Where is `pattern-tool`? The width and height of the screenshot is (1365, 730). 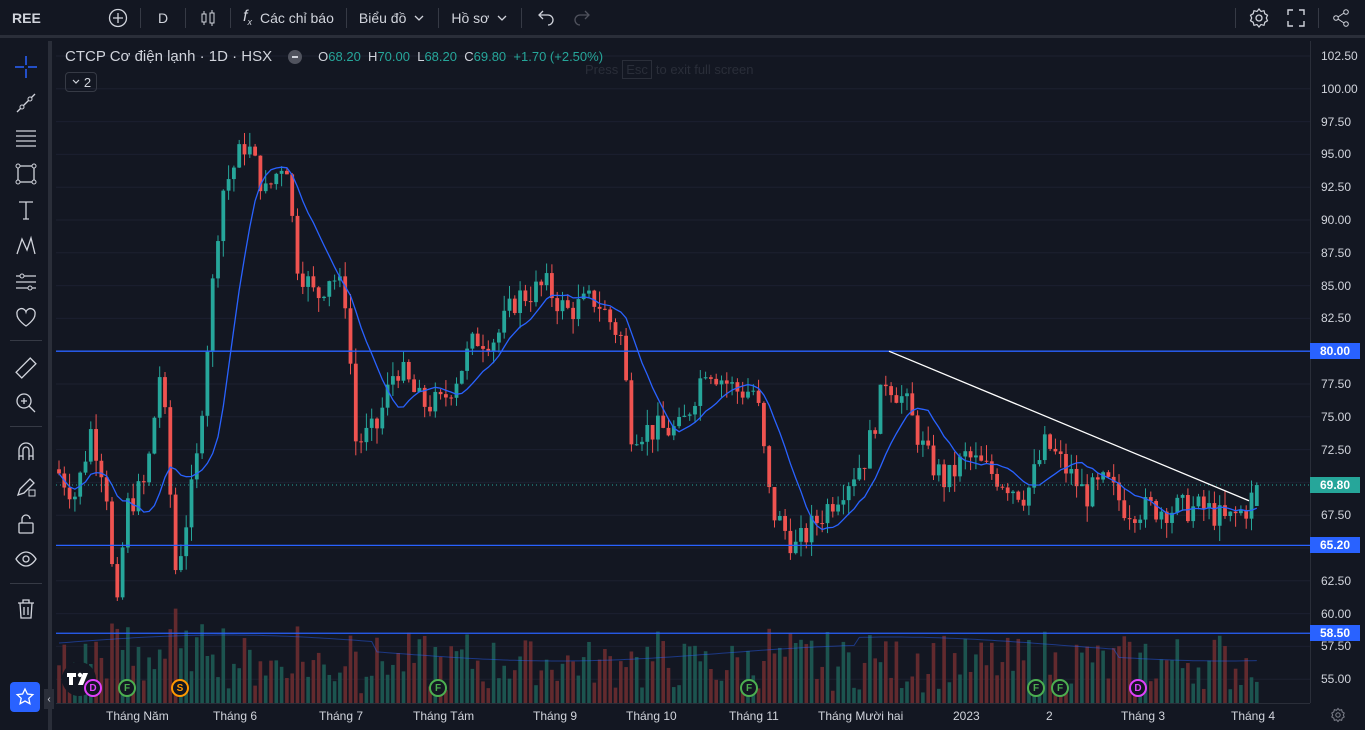 pattern-tool is located at coordinates (26, 246).